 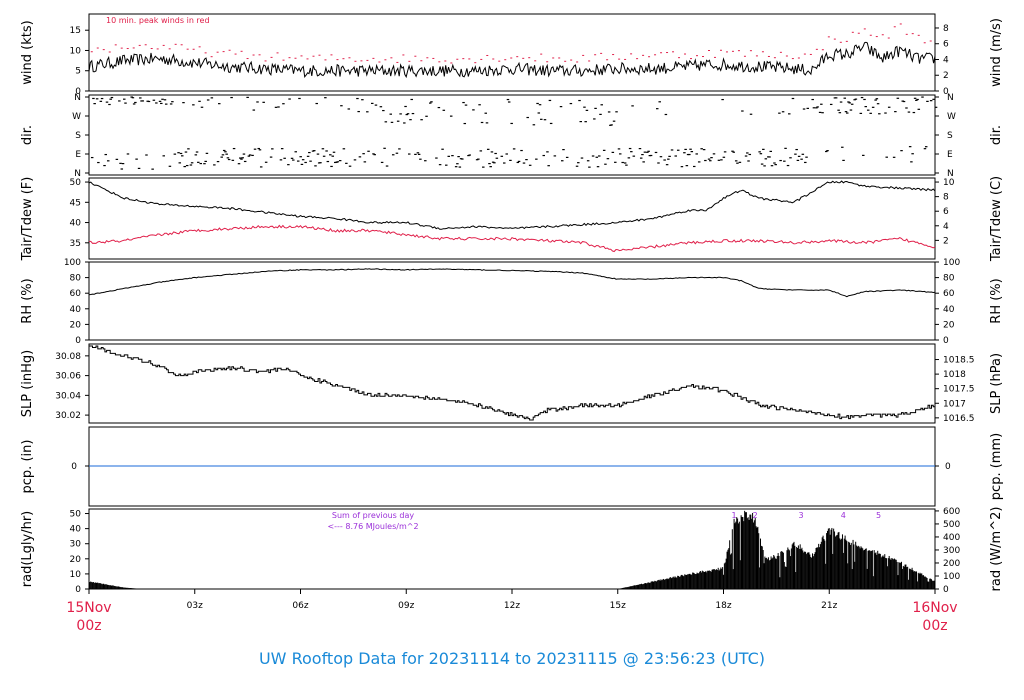 What do you see at coordinates (949, 279) in the screenshot?
I see `right-tick-label: 80` at bounding box center [949, 279].